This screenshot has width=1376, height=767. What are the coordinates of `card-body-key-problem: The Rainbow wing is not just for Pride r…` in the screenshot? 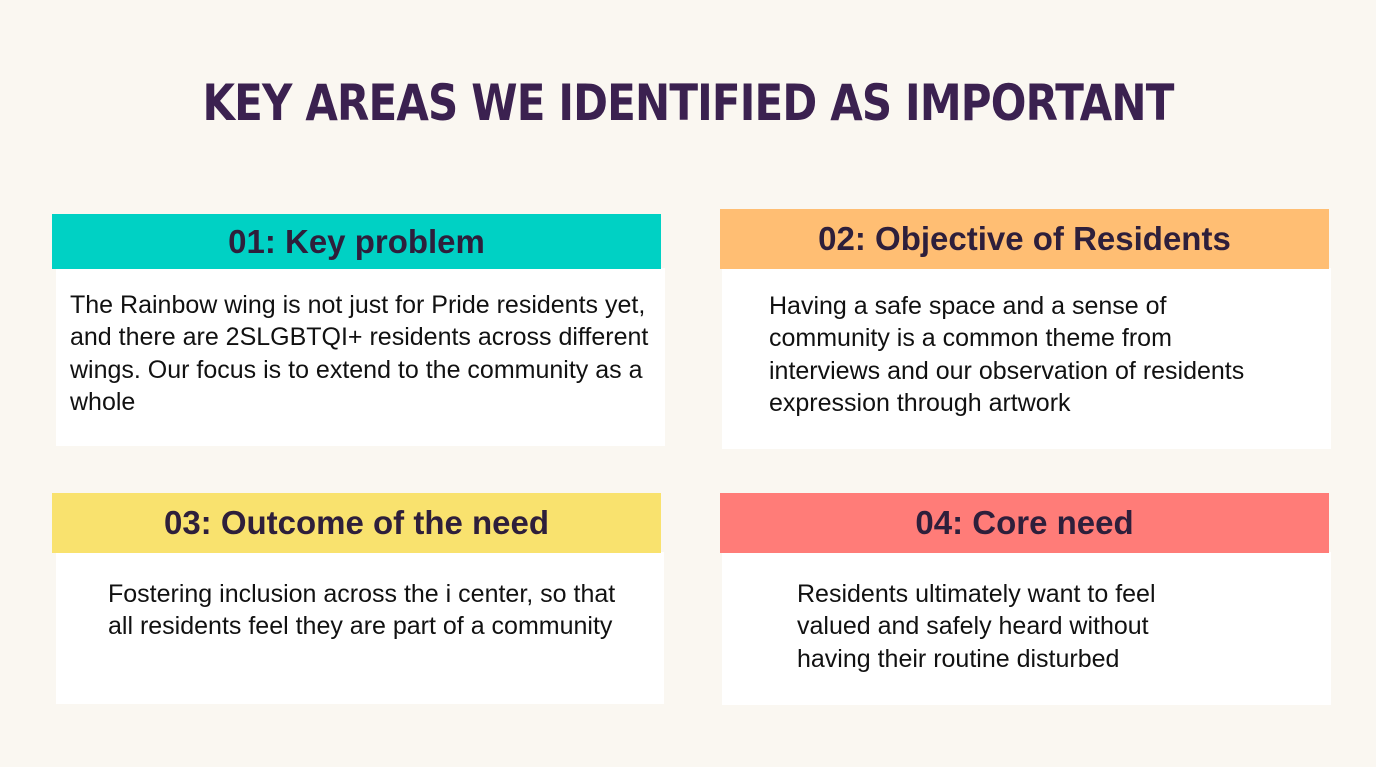 It's located at (359, 354).